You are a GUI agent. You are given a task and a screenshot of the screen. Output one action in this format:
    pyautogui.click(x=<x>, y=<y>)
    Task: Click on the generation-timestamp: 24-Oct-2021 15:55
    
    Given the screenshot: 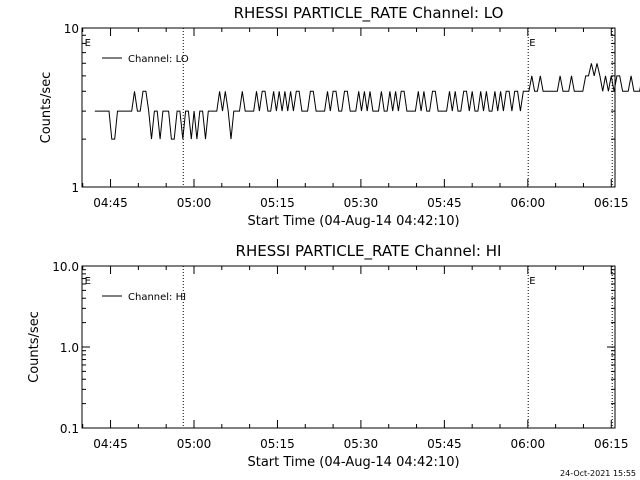 What is the action you would take?
    pyautogui.click(x=598, y=473)
    